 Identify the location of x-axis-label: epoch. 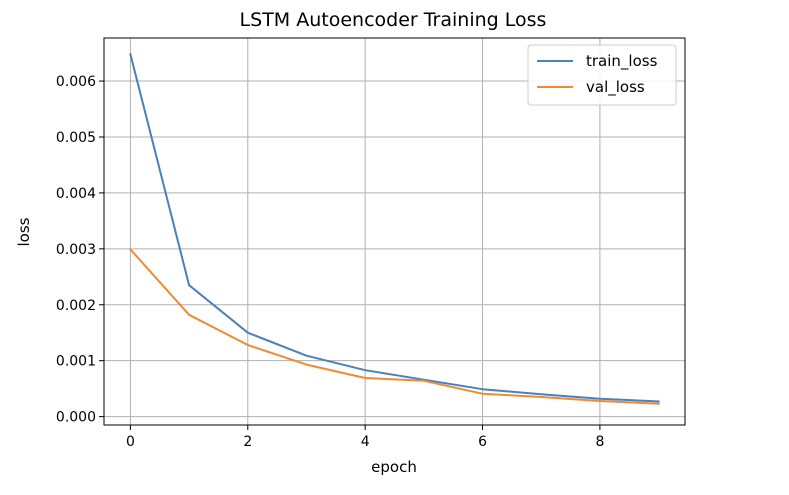
(394, 467).